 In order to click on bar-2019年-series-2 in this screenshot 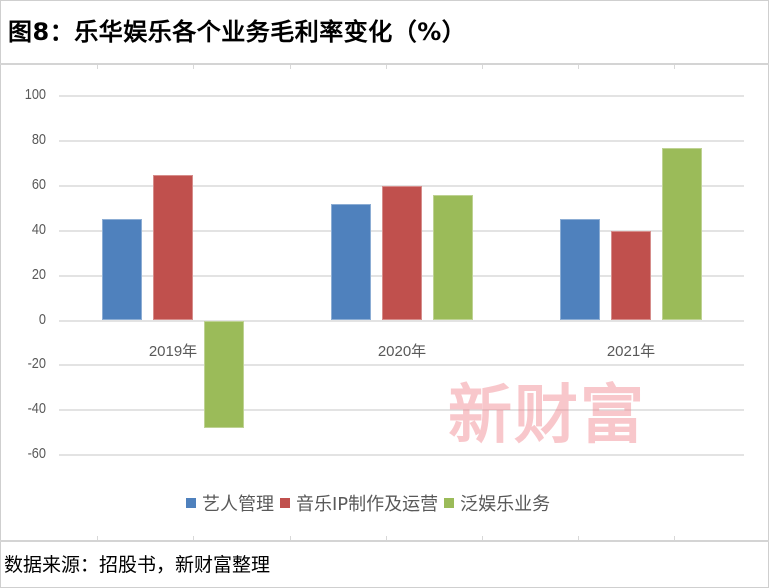, I will do `click(173, 247)`.